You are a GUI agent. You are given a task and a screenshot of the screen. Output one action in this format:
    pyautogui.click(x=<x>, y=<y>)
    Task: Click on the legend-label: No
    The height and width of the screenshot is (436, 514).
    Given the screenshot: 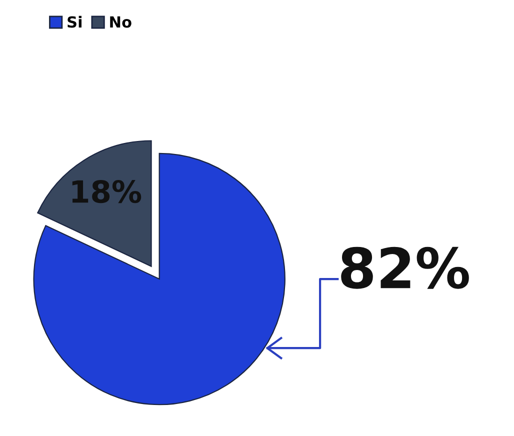 What is the action you would take?
    pyautogui.click(x=121, y=22)
    